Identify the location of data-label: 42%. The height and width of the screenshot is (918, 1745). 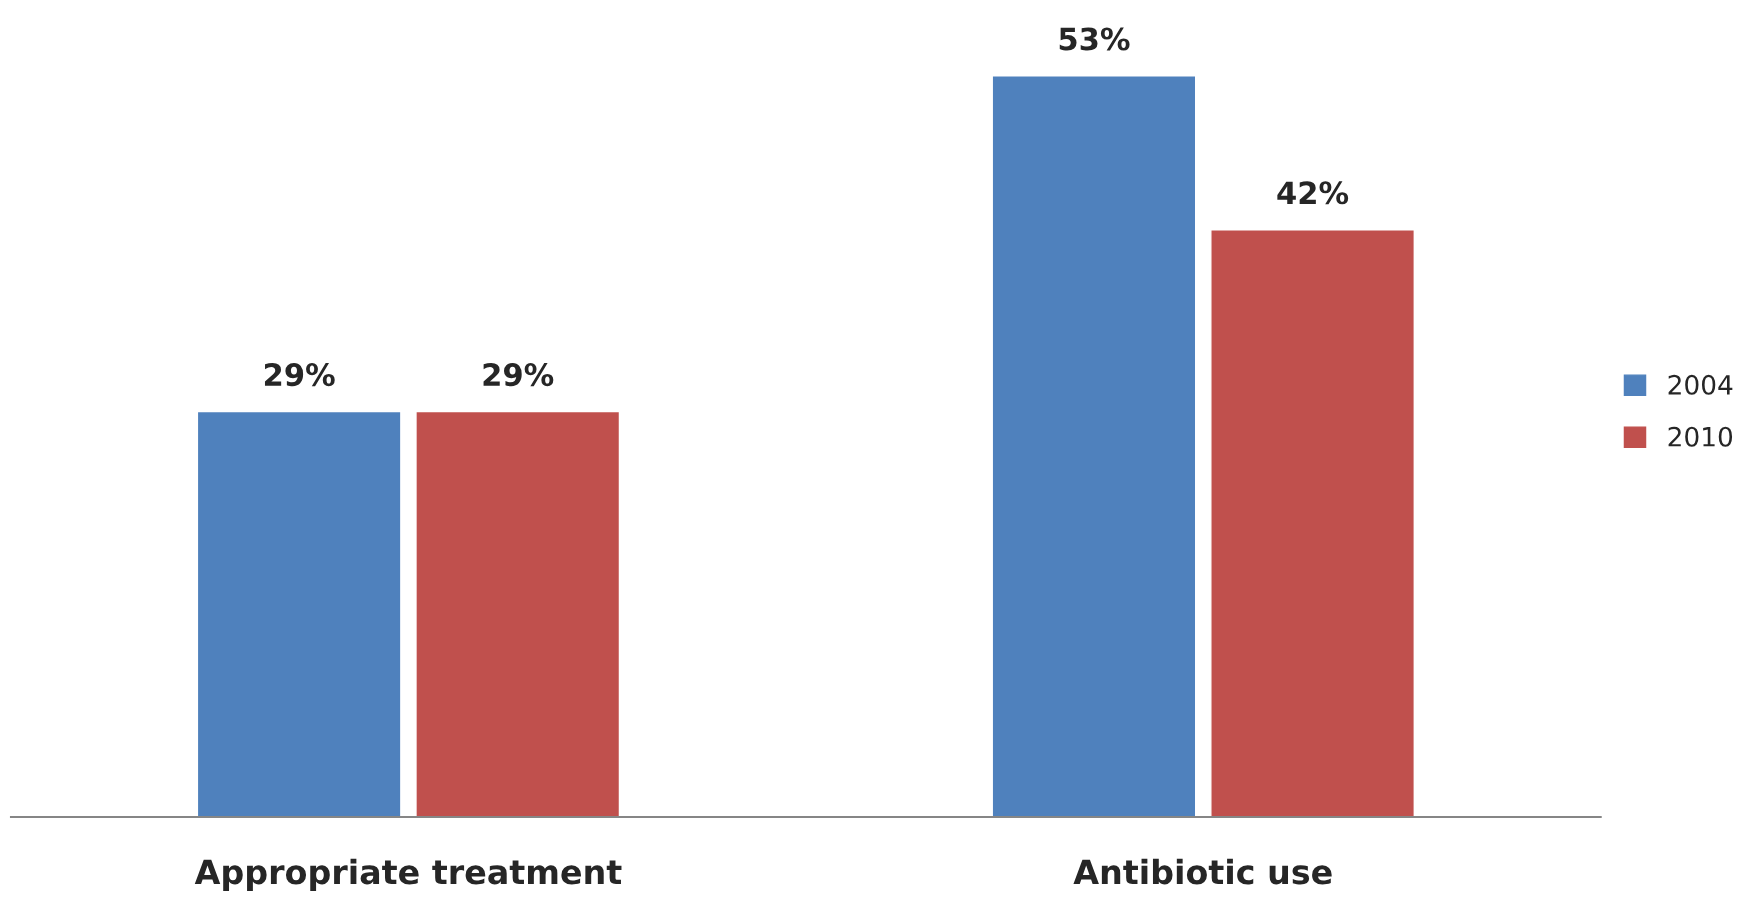
(1313, 193).